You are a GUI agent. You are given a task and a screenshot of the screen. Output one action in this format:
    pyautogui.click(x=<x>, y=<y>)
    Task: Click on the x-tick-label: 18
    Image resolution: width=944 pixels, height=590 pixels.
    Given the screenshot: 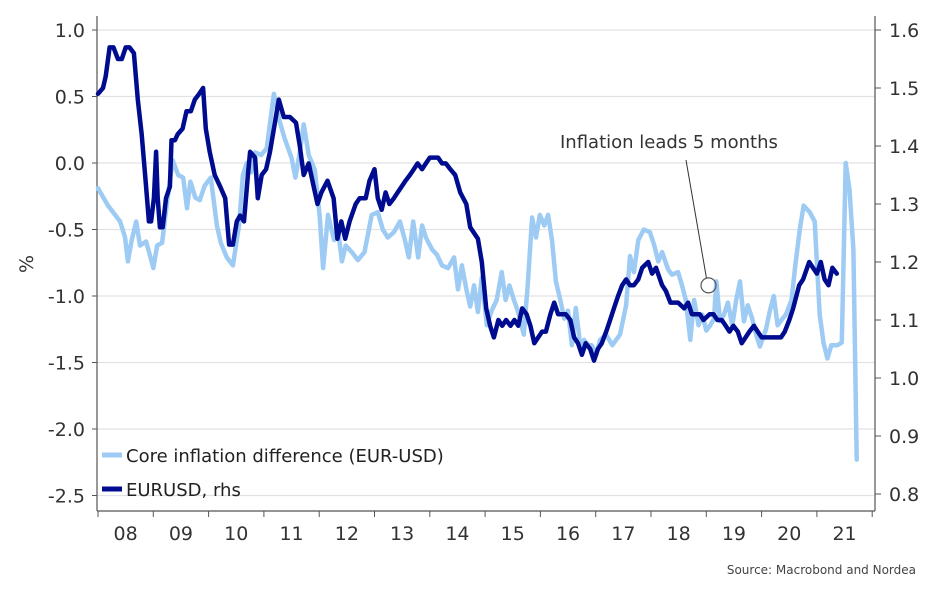 What is the action you would take?
    pyautogui.click(x=679, y=534)
    